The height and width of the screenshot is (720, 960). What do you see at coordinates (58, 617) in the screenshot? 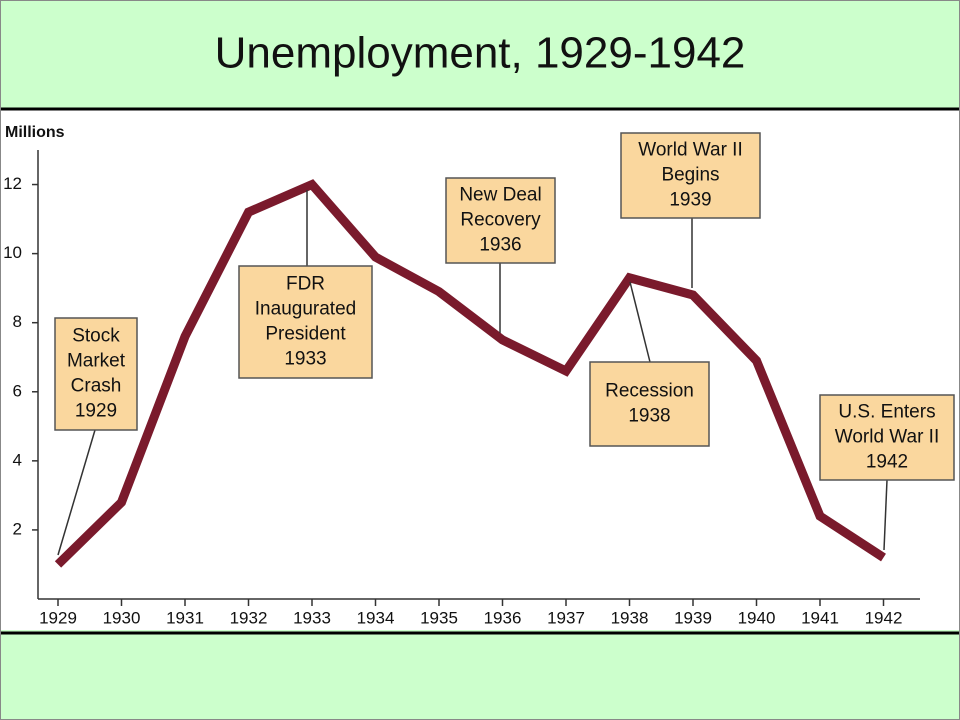
I see `x-tick-label: 1929` at bounding box center [58, 617].